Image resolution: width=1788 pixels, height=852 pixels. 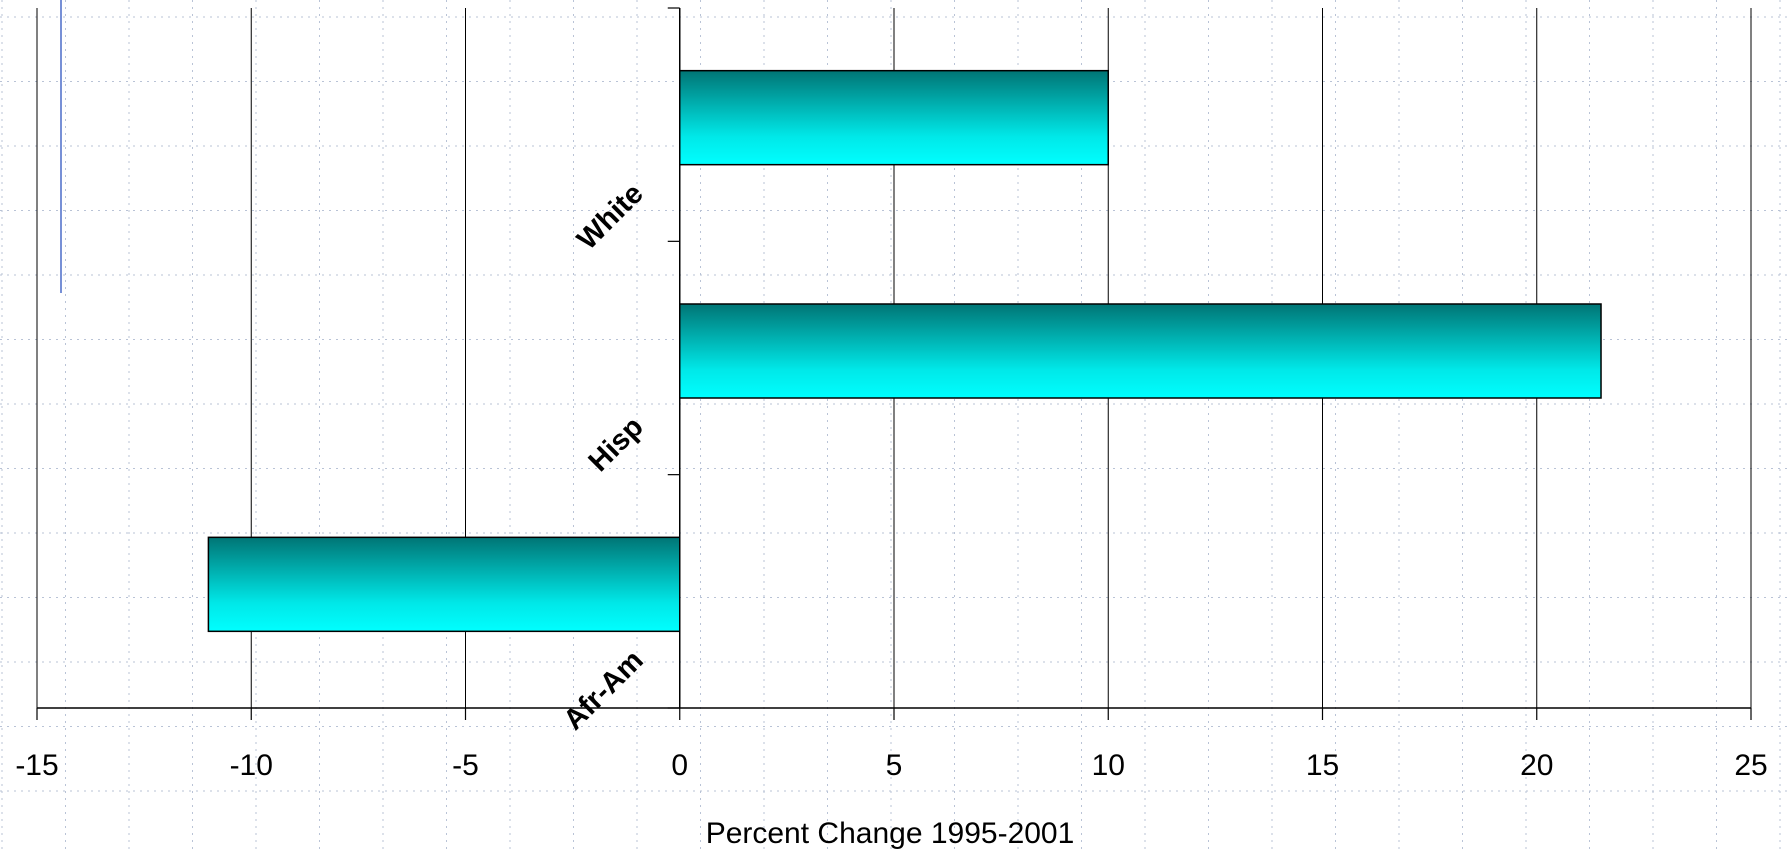 What do you see at coordinates (679, 765) in the screenshot?
I see `x-tick-label: 0` at bounding box center [679, 765].